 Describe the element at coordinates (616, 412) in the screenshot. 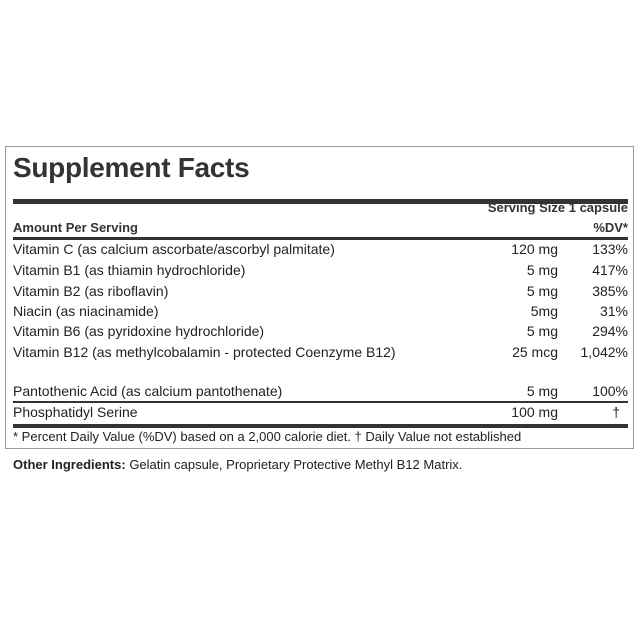

I see `nutrient-dv: †` at that location.